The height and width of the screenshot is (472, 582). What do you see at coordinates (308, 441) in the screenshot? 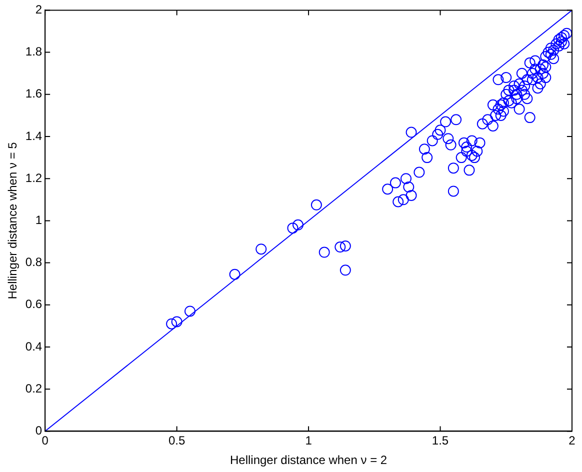
I see `x-tick-label: 1` at bounding box center [308, 441].